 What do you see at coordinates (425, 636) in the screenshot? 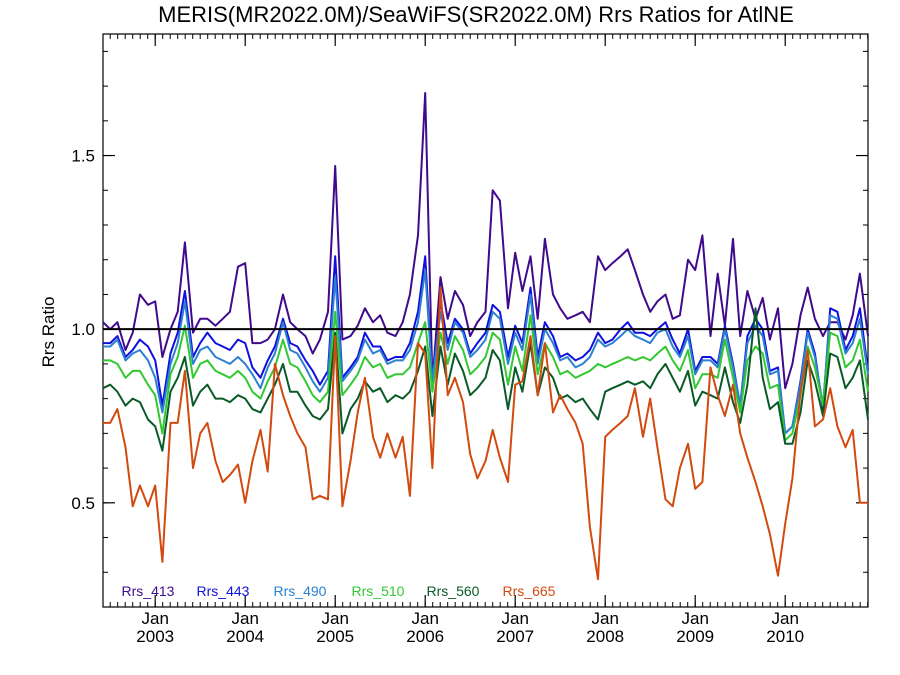
I see `x-tick-label-year: 2006` at bounding box center [425, 636].